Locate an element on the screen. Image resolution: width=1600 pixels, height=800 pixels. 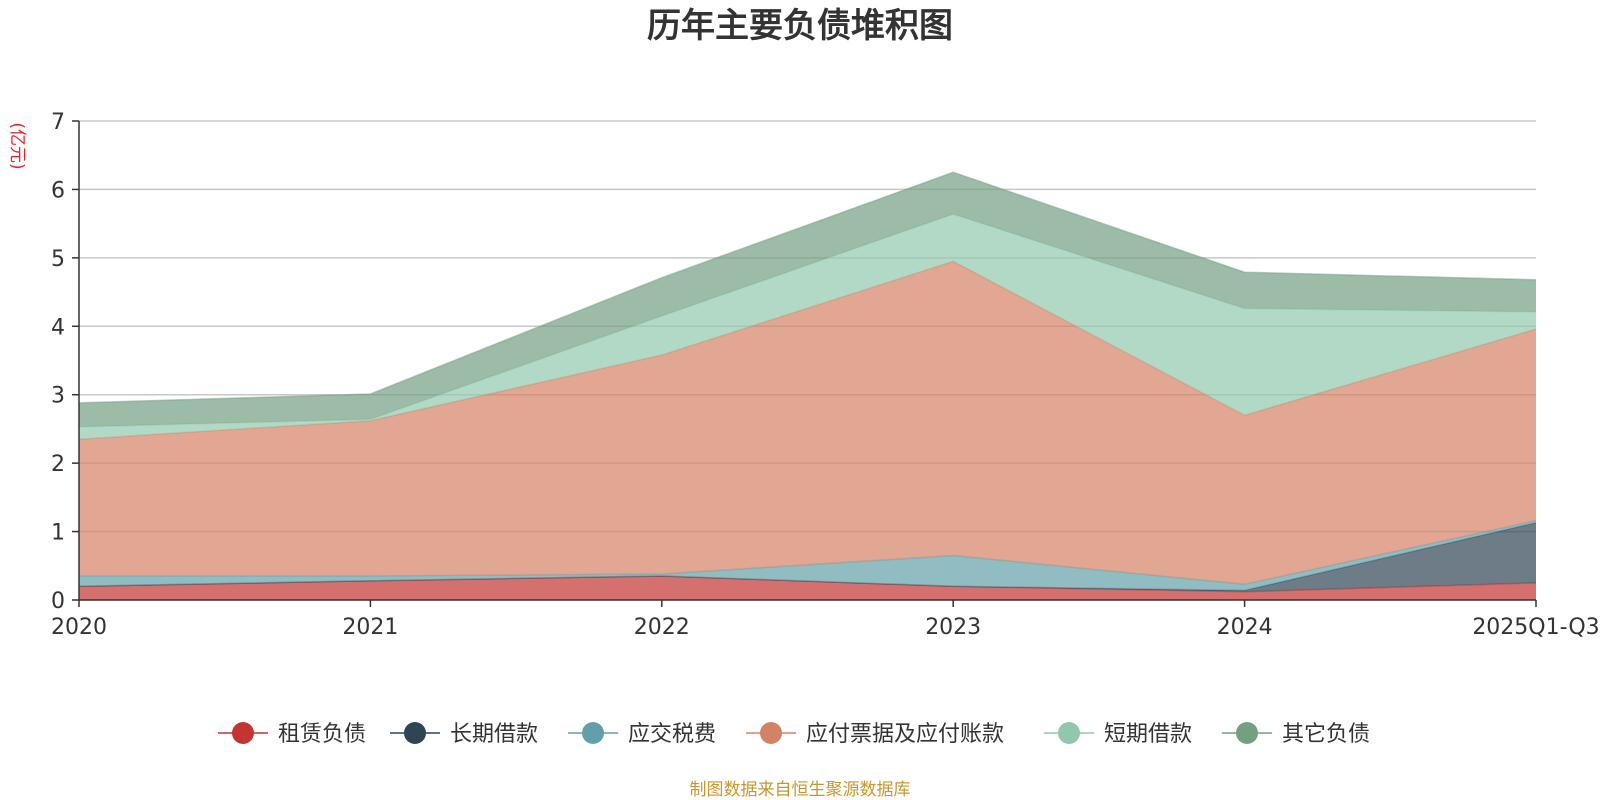
x-tick-label: 2021 is located at coordinates (370, 627).